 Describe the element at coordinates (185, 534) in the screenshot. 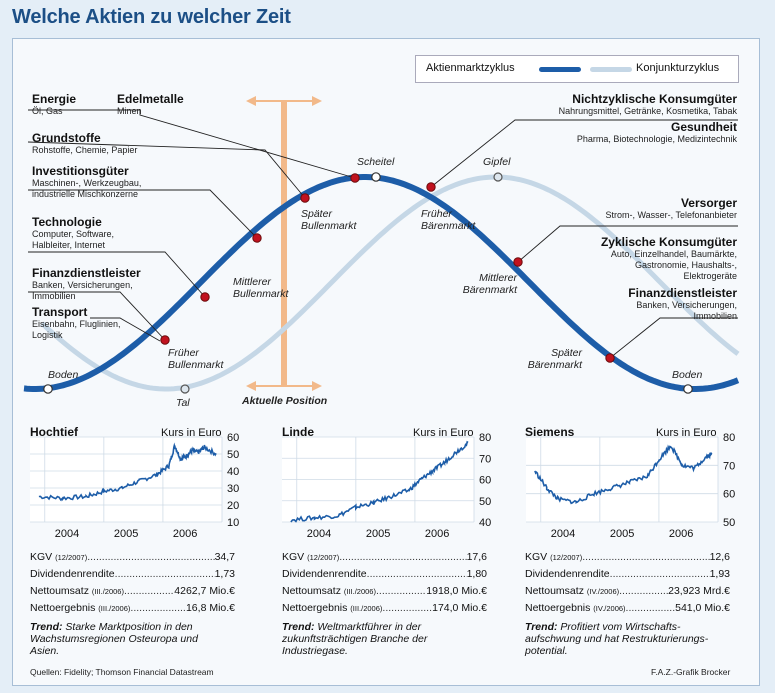

I see `hochtief-x-tick: 2006` at that location.